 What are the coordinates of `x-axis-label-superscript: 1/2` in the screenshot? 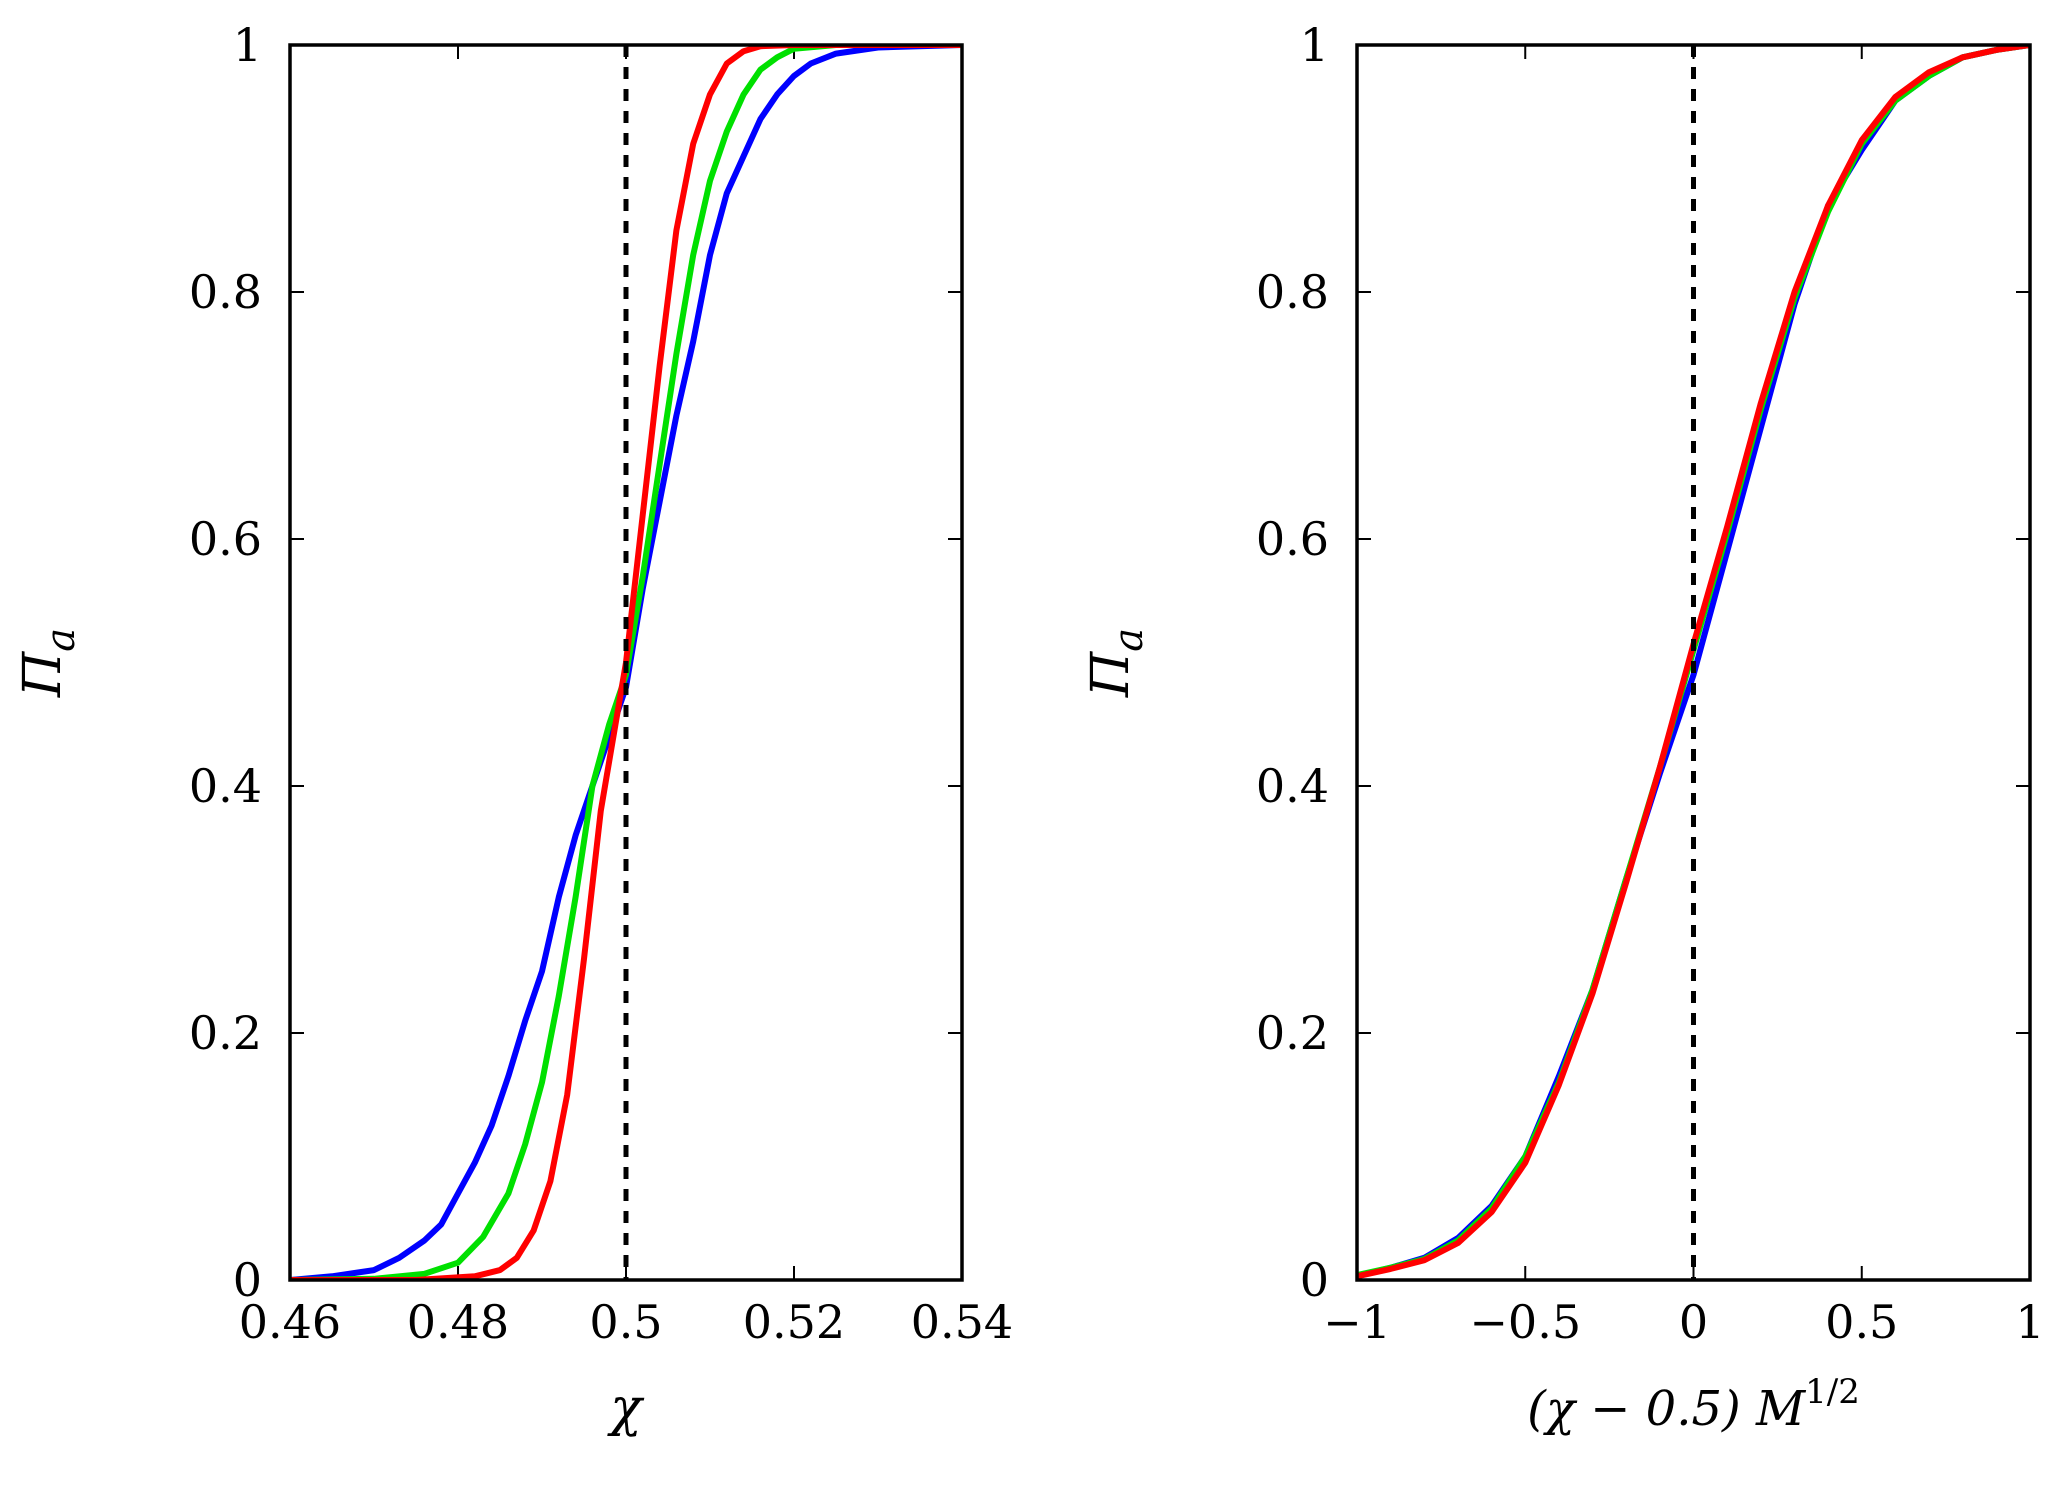 It's located at (1832, 1392).